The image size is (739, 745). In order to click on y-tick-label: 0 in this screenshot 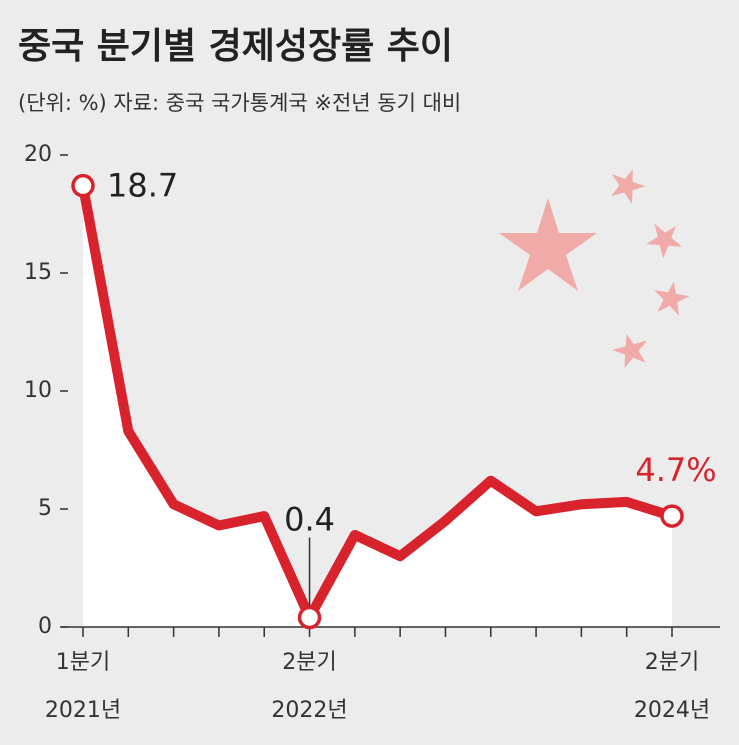, I will do `click(45, 626)`.